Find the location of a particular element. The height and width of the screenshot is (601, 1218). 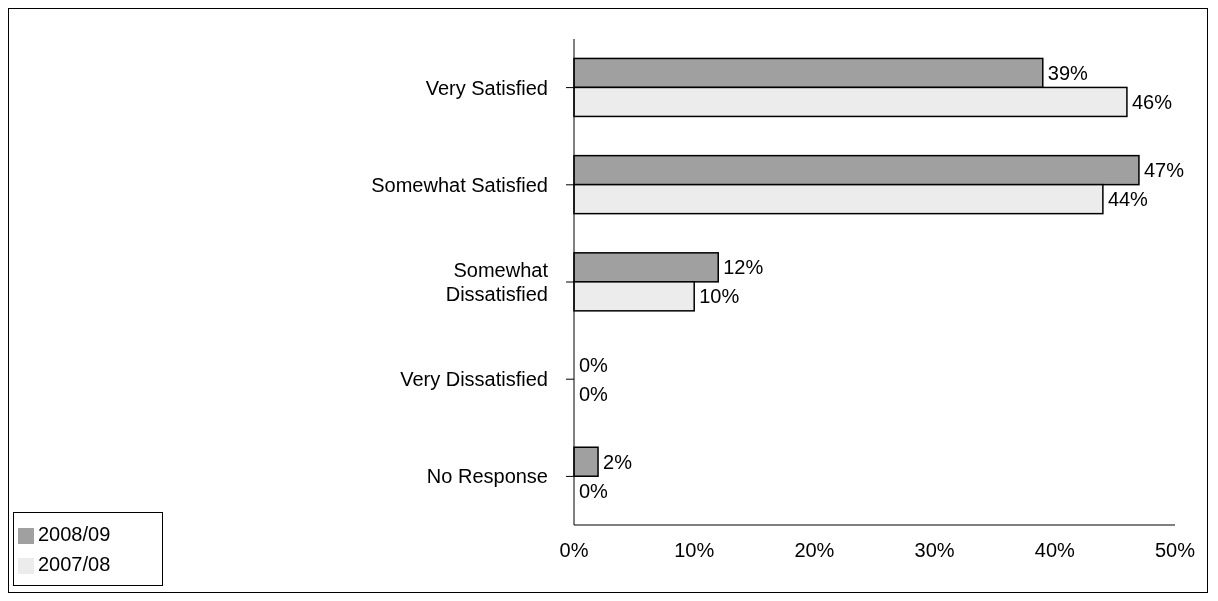

legend-label: 2008/09 is located at coordinates (74, 534).